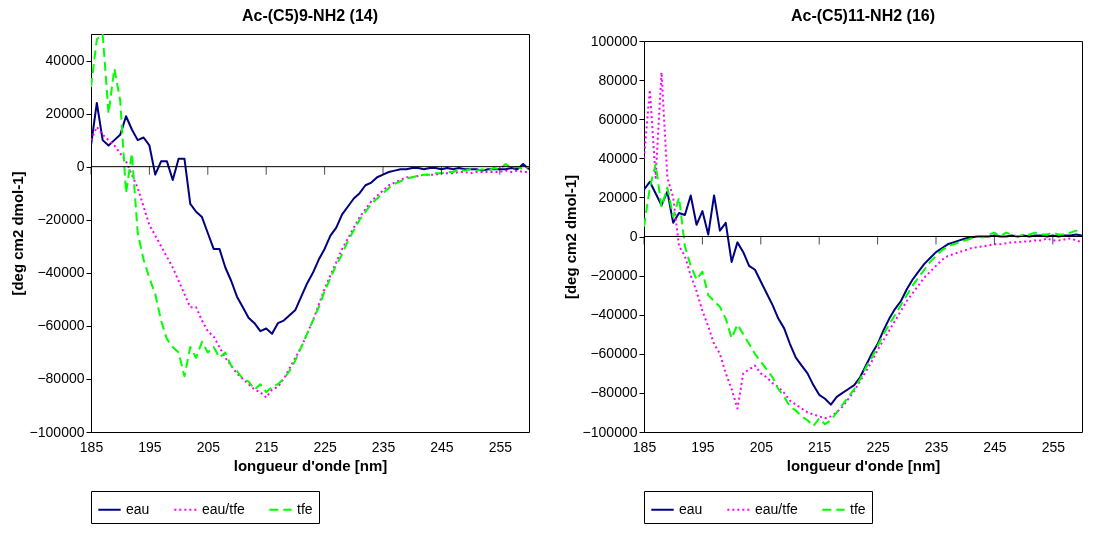 This screenshot has height=535, width=1106. I want to click on y-tick-label: 100000, so click(614, 40).